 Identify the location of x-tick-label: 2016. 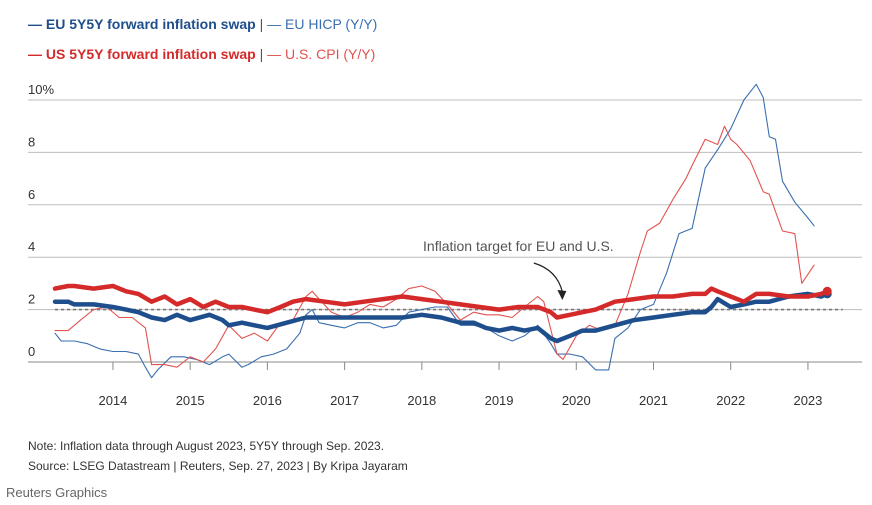
(267, 400).